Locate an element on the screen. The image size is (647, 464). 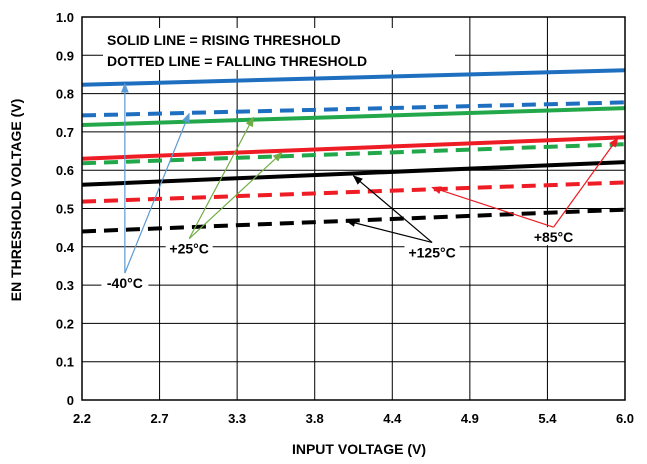
series-line-85c-dashed is located at coordinates (353, 192).